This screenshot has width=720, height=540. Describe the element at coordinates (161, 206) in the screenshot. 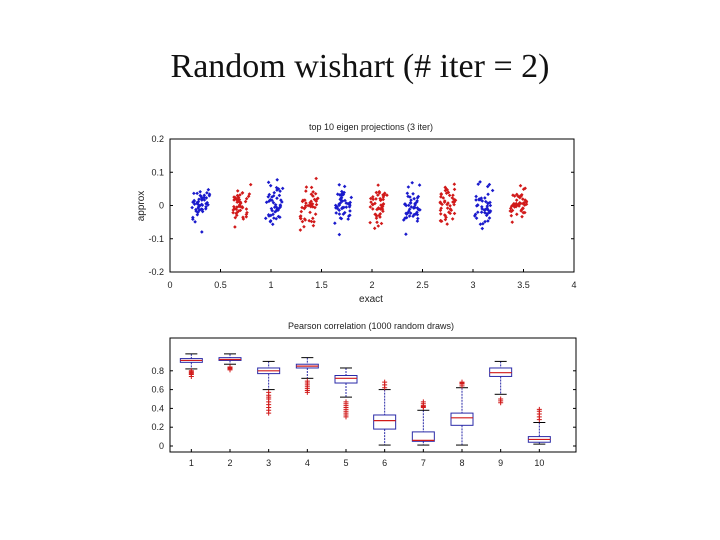

I see `scatter-y-tick-label: 0` at that location.